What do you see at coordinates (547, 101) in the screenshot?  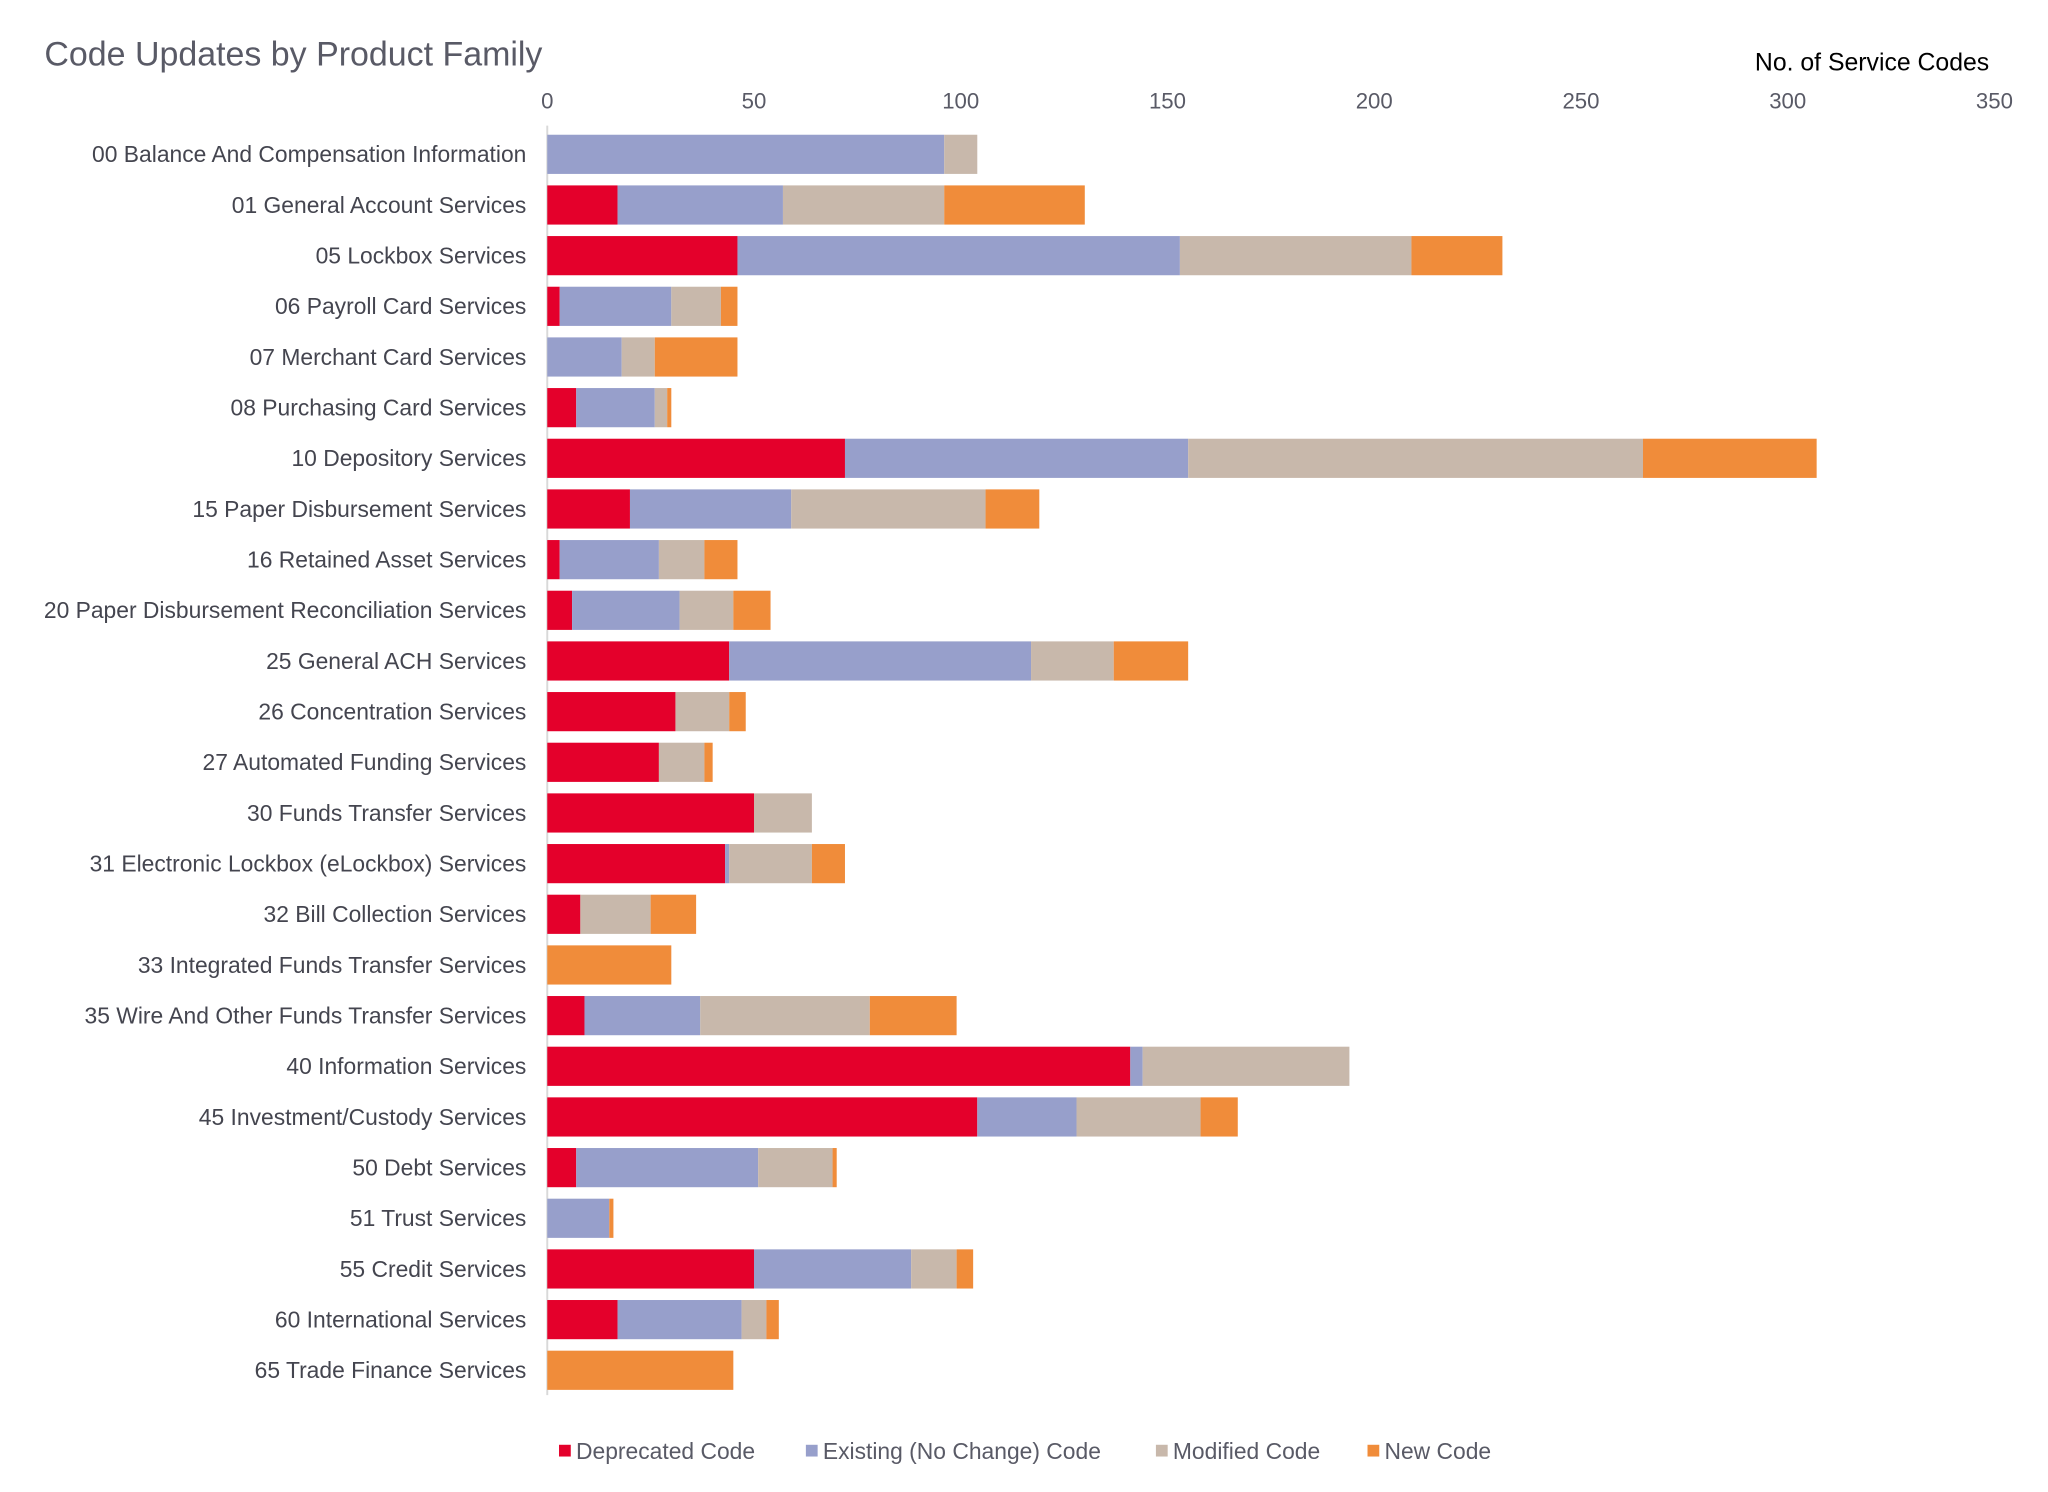 I see `x-tick-label: 0` at bounding box center [547, 101].